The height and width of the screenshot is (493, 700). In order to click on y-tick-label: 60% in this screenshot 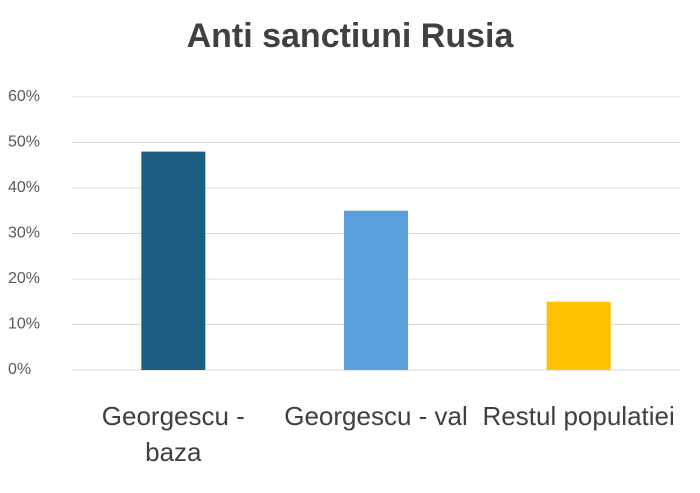, I will do `click(24, 96)`.